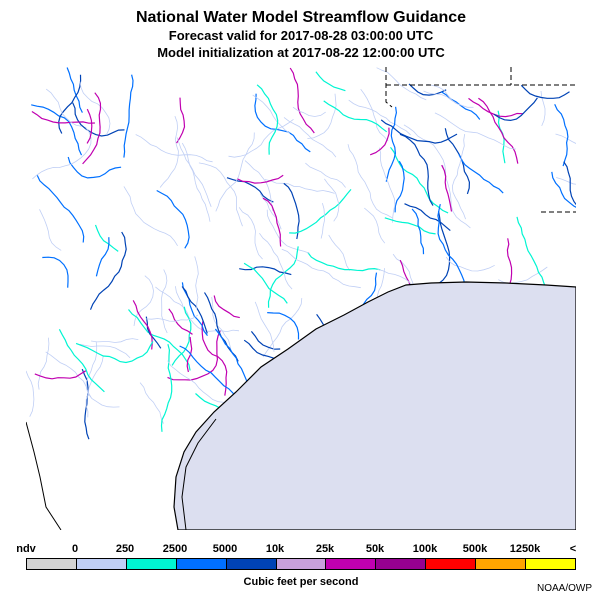 The width and height of the screenshot is (602, 600). What do you see at coordinates (44, 475) in the screenshot?
I see `mexico-border` at bounding box center [44, 475].